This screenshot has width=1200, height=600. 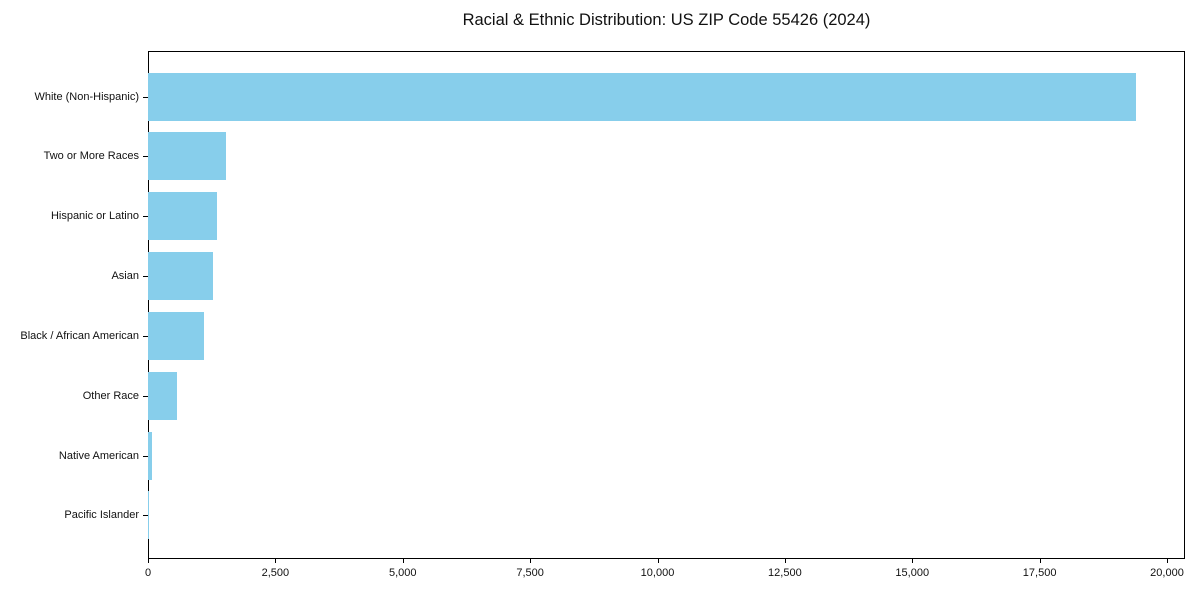 What do you see at coordinates (275, 573) in the screenshot?
I see `x-tick-label: 2,500` at bounding box center [275, 573].